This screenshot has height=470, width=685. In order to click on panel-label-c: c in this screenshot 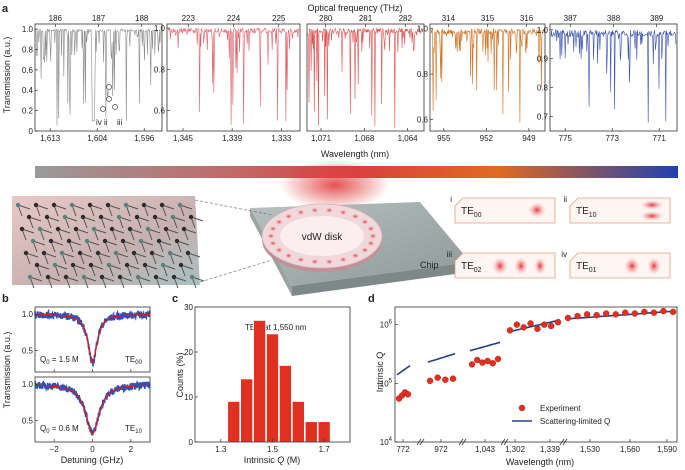, I will do `click(175, 299)`.